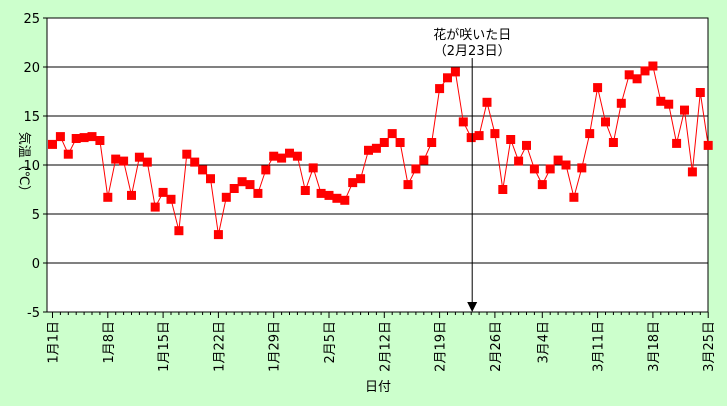 The image size is (727, 406). What do you see at coordinates (33, 313) in the screenshot?
I see `y-tick-label: -5` at bounding box center [33, 313].